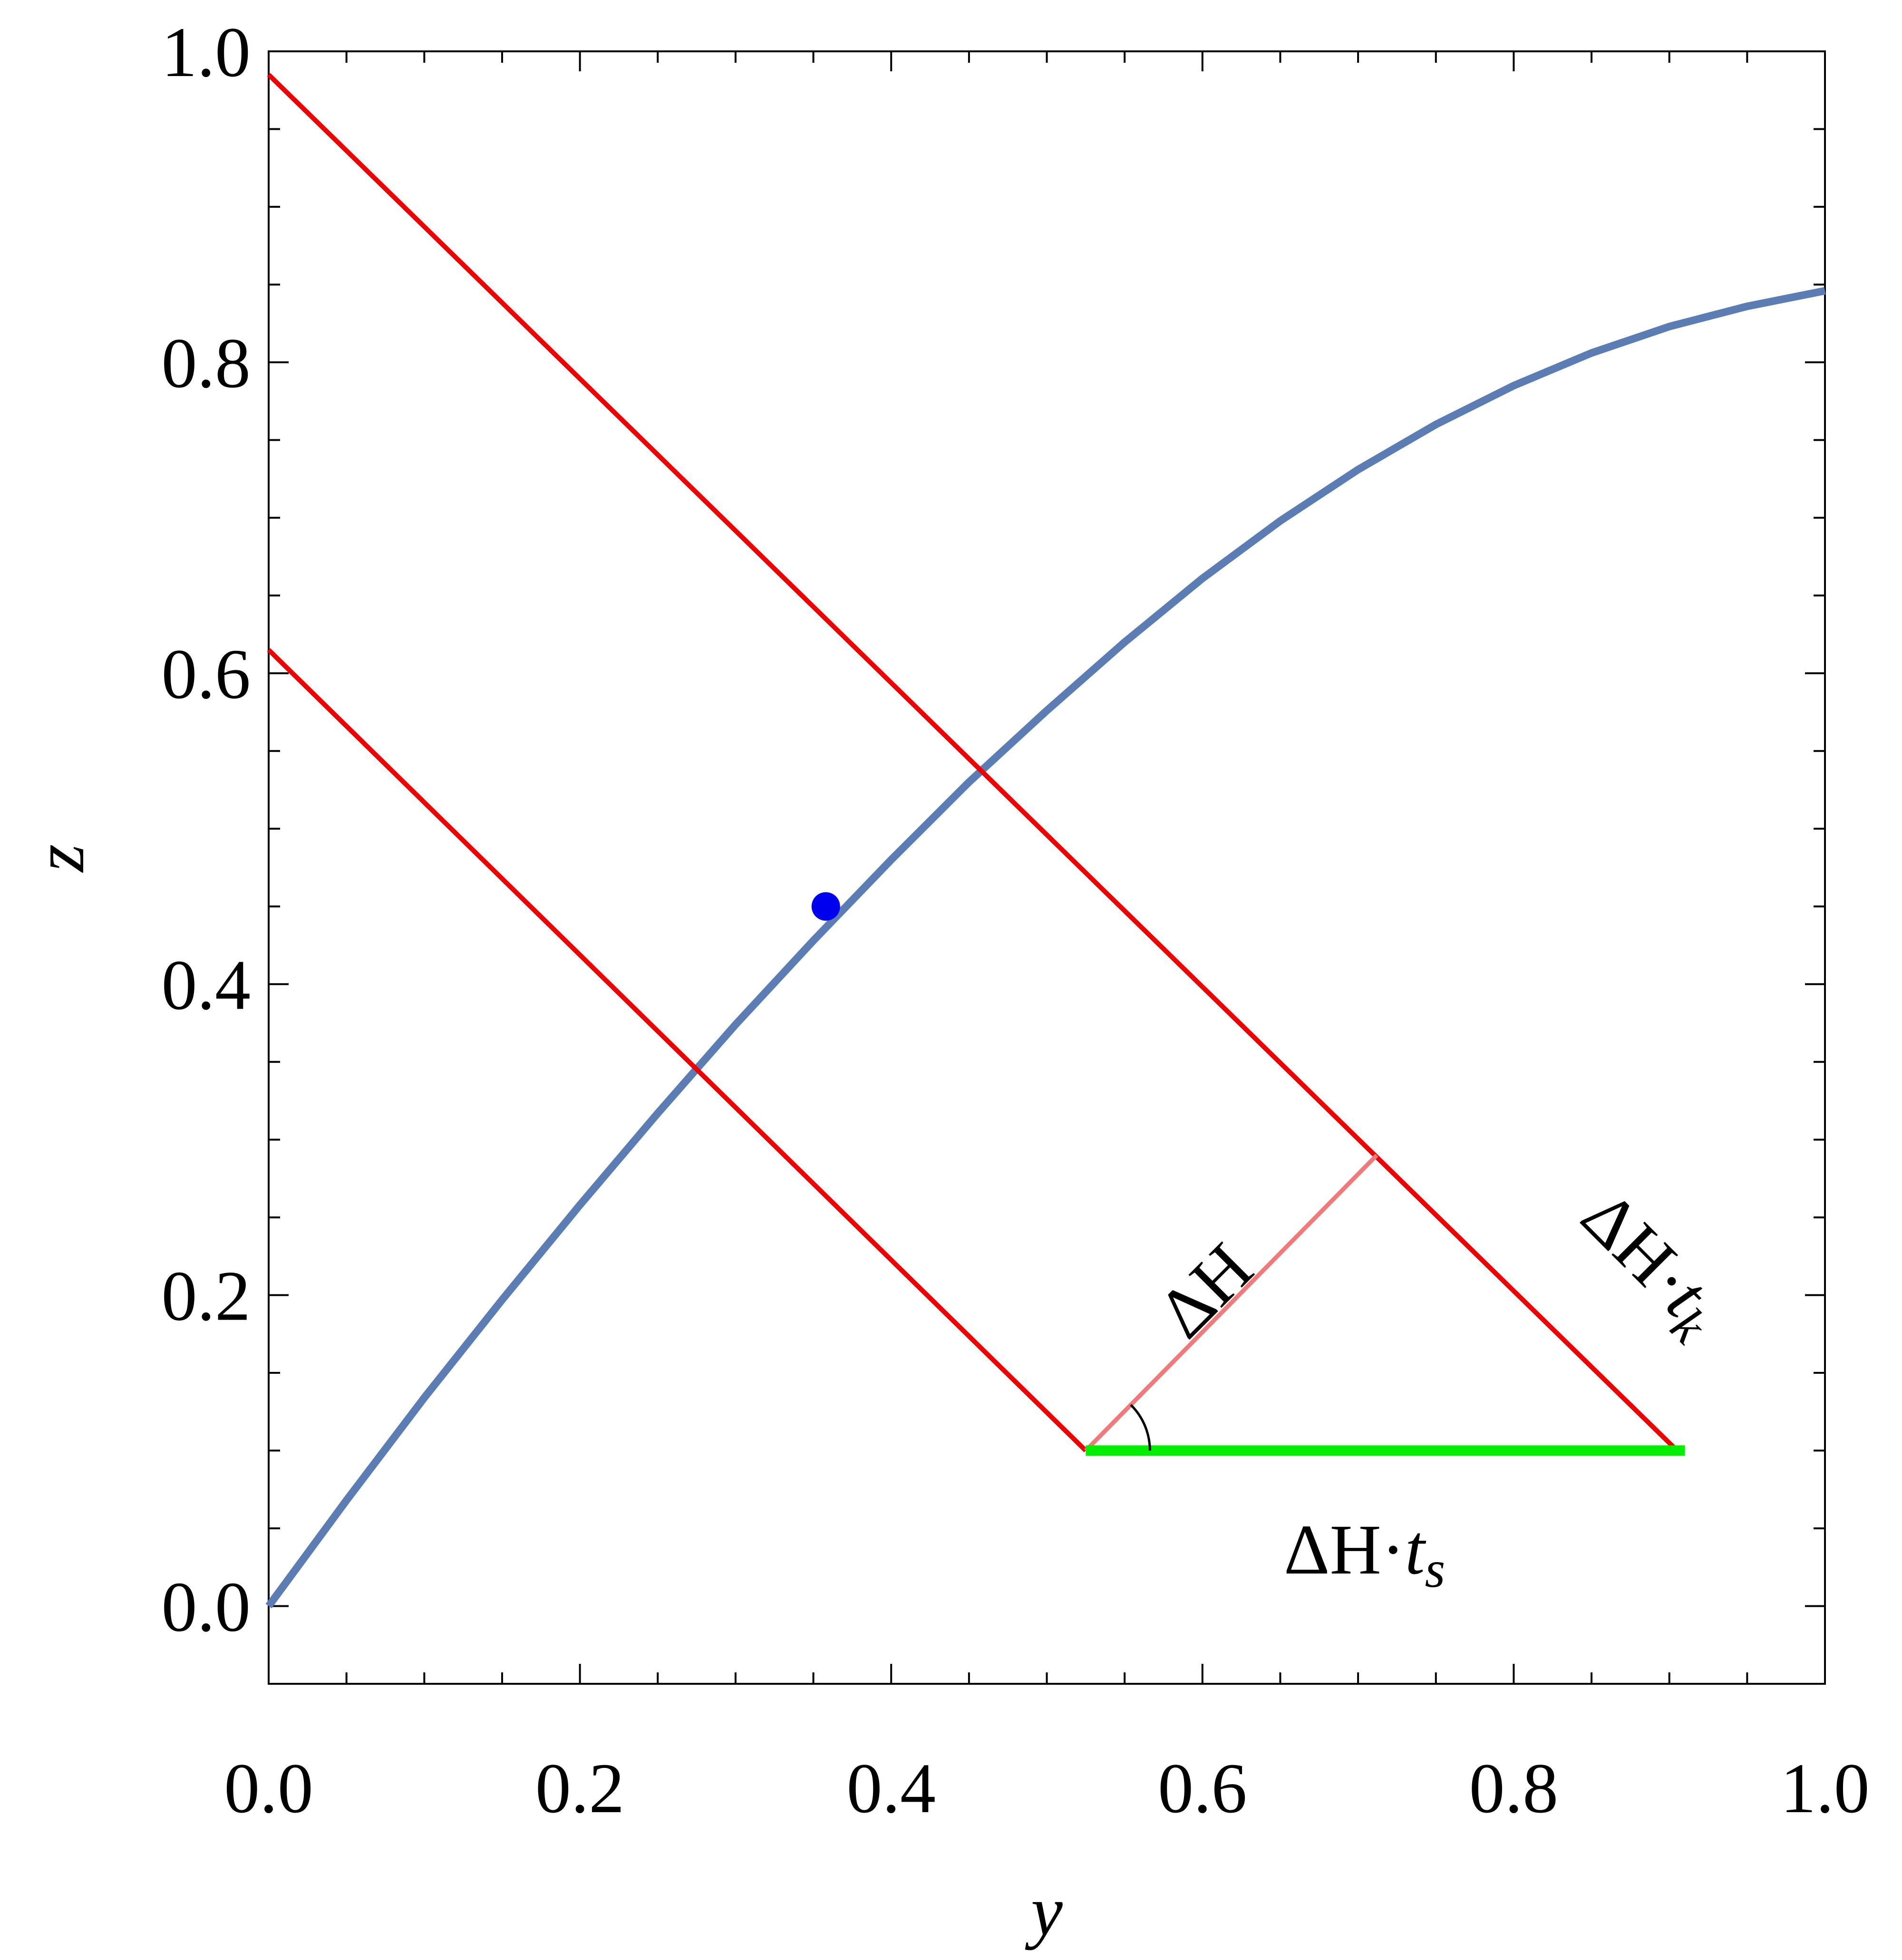 This screenshot has width=1902, height=1960. Describe the element at coordinates (206, 985) in the screenshot. I see `y-tick-label: 0.4` at that location.